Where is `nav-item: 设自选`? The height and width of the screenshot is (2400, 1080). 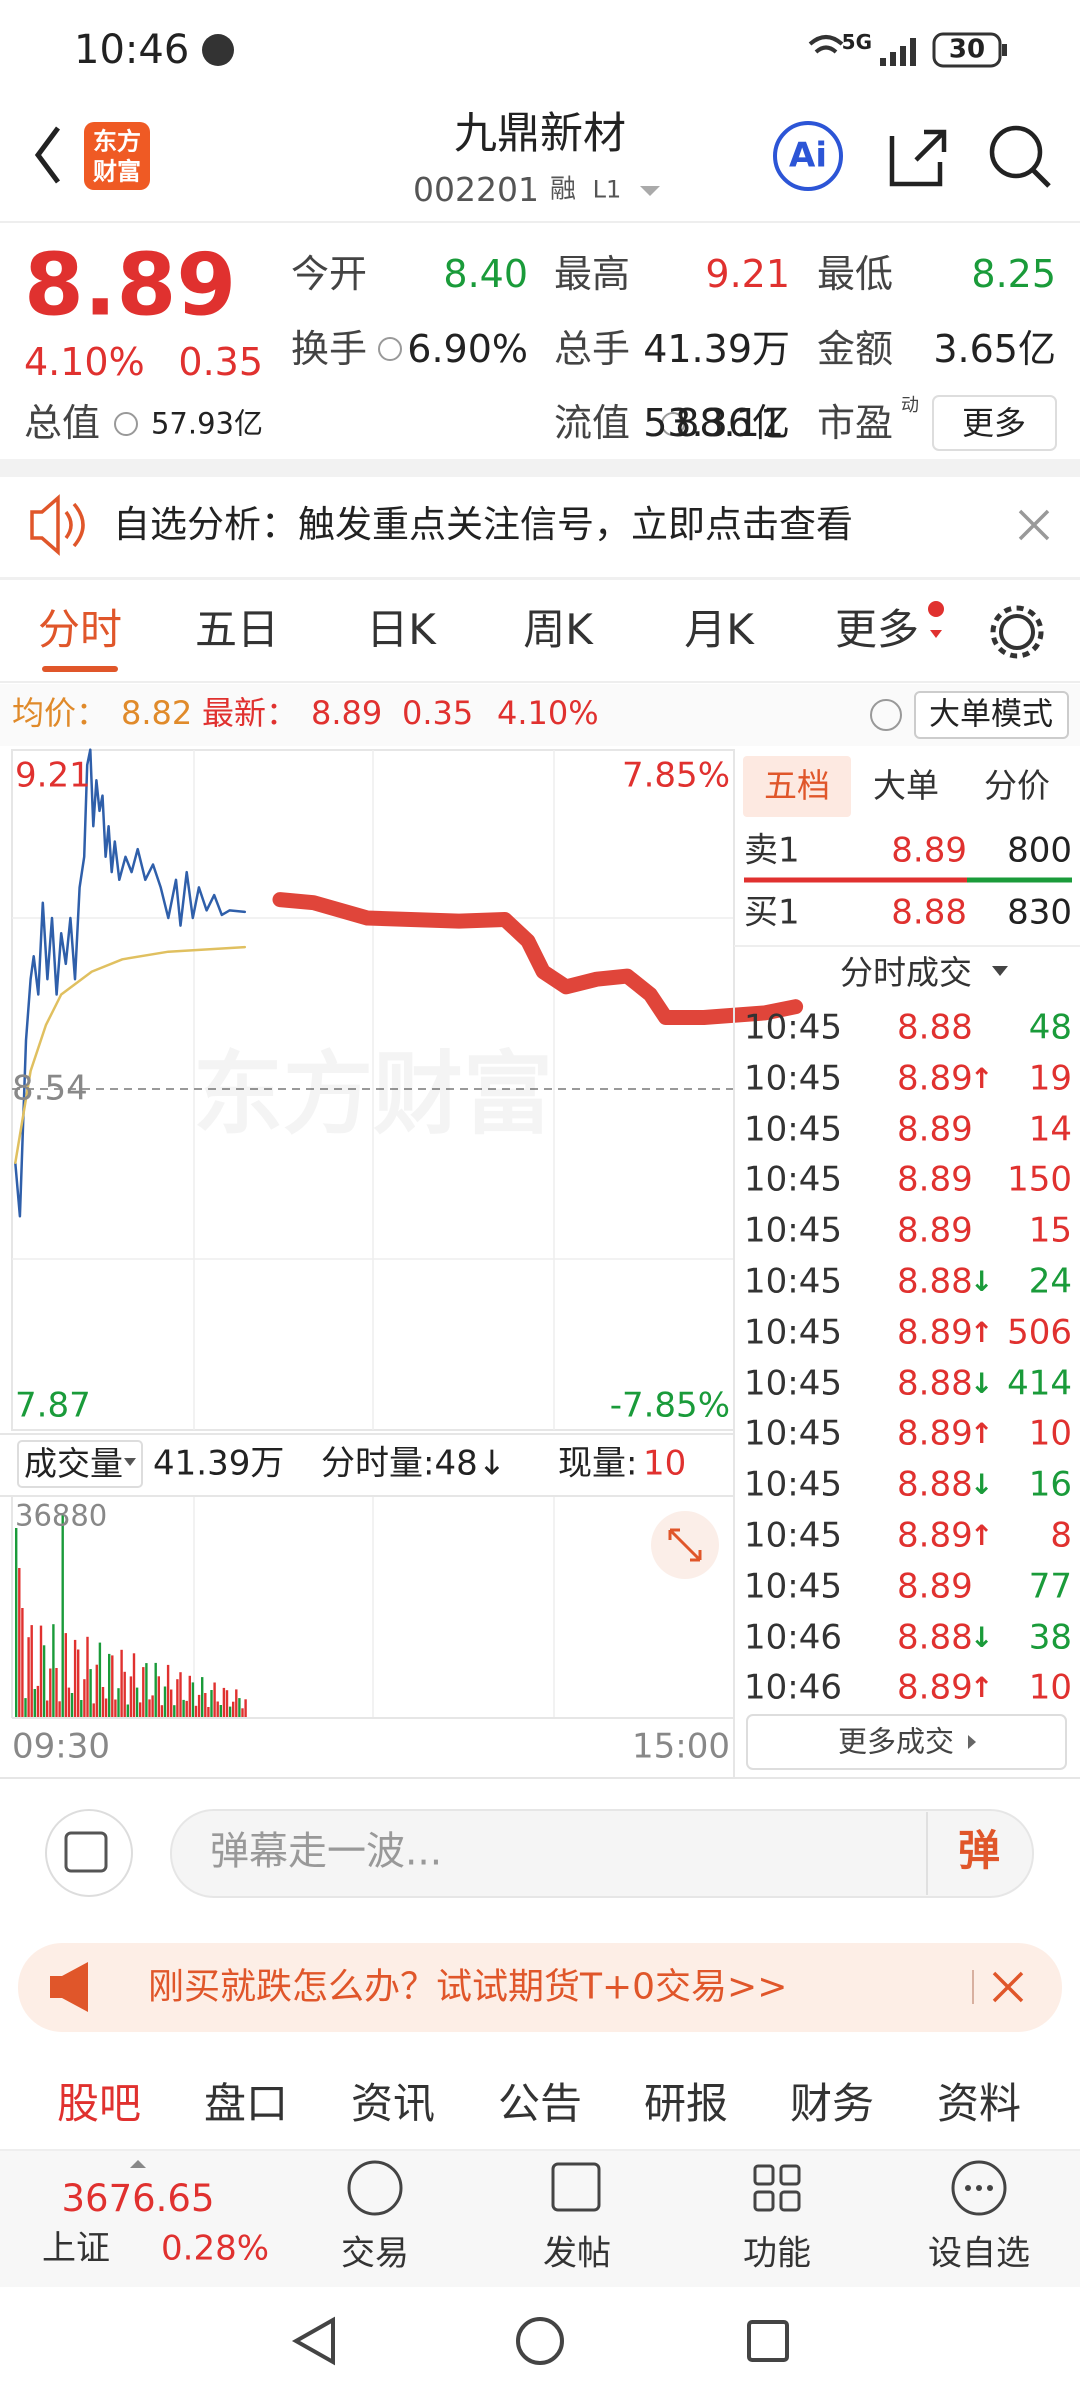 nav-item: 设自选 is located at coordinates (979, 2253).